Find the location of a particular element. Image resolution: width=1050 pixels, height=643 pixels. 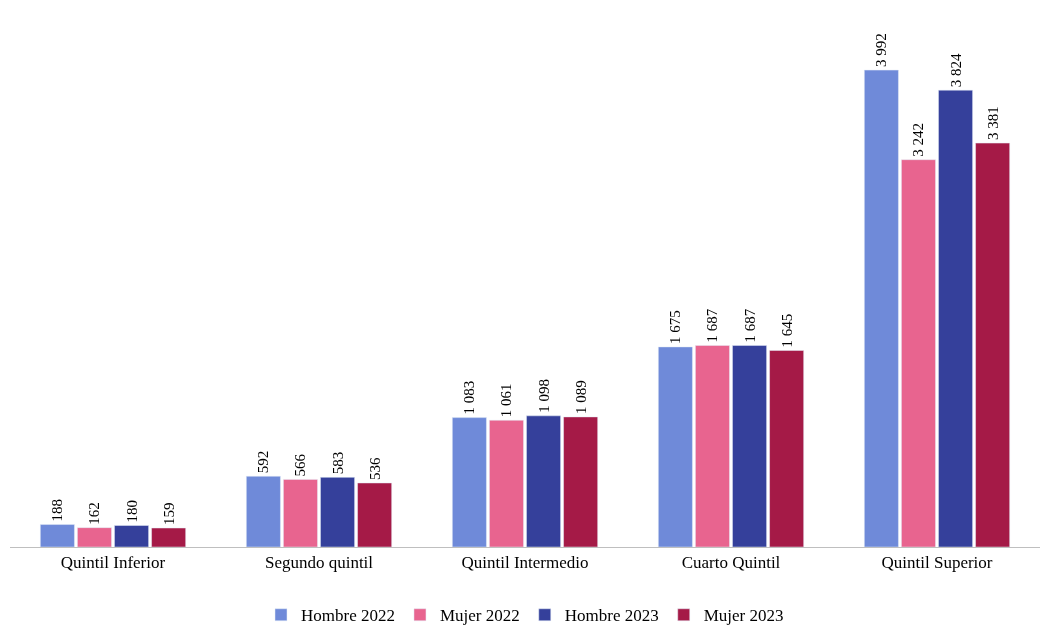

data-label: 1 089 is located at coordinates (580, 397).